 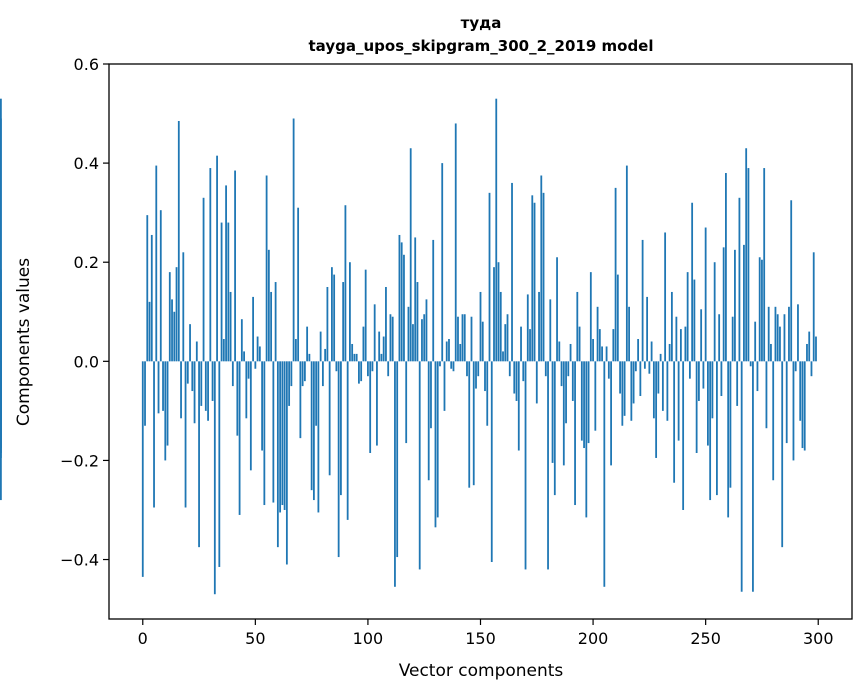 What do you see at coordinates (481, 46) in the screenshot?
I see `chart-subtitle: tayga_upos_skipgram_300_2_2019 model` at bounding box center [481, 46].